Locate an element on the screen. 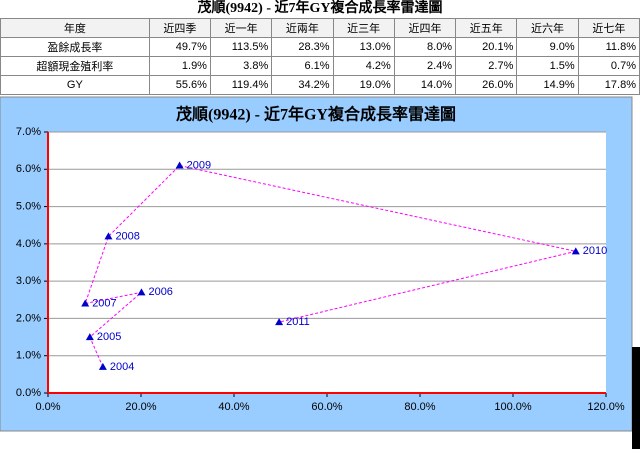 This screenshot has height=449, width=640. table-cell: 28.3% is located at coordinates (302, 47).